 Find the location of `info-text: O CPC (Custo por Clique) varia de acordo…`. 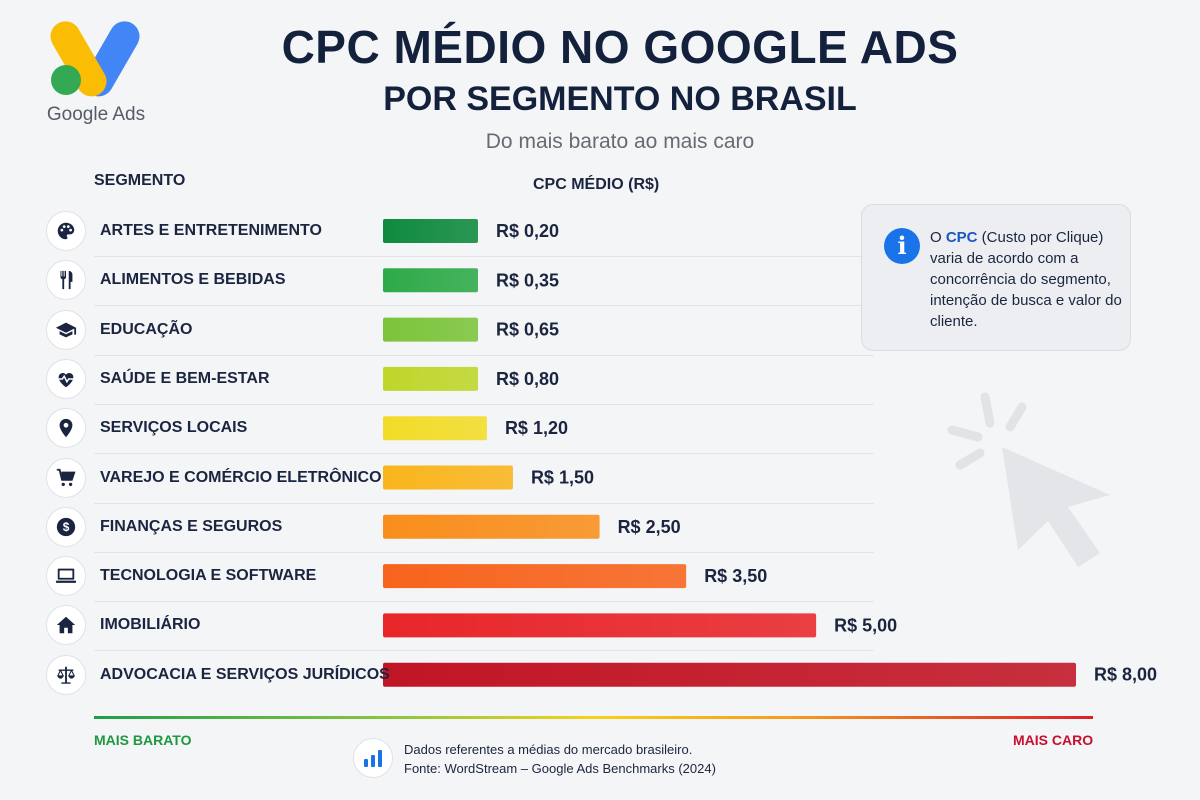

info-text: O CPC (Custo por Clique) varia de acordo… is located at coordinates (1027, 279).